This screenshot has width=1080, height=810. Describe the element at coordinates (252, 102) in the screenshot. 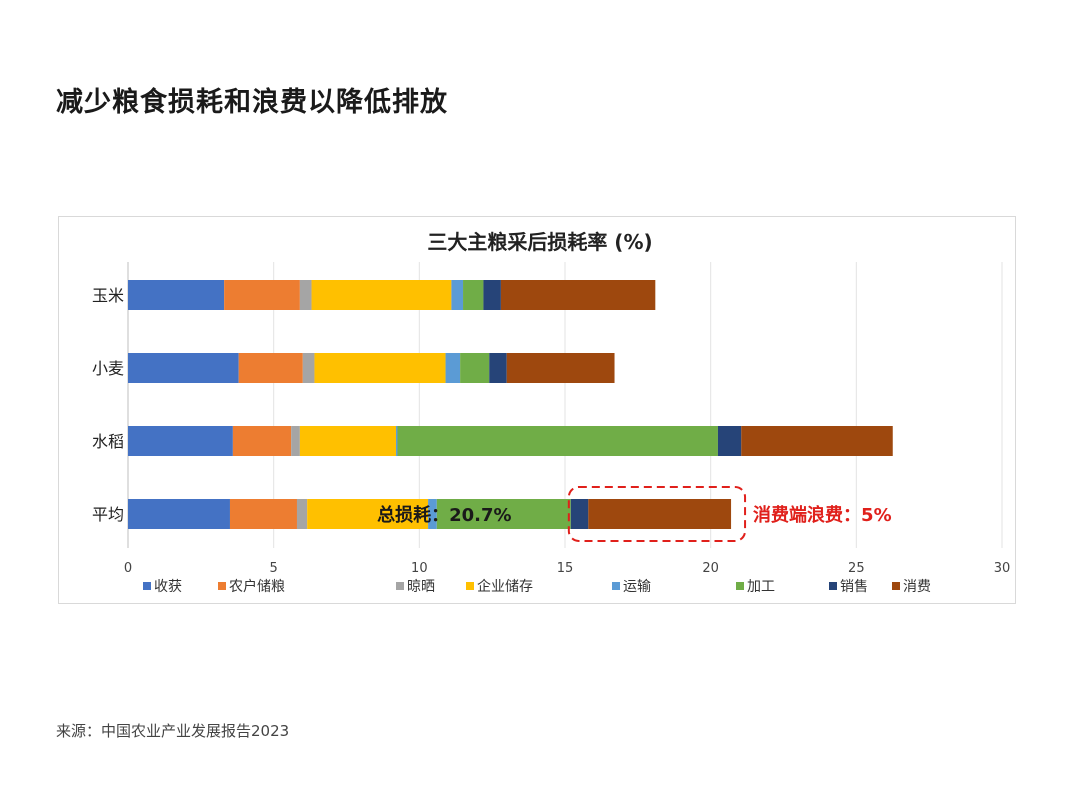

I see `page-title: 减少粮食损耗和浪费以降低排放` at that location.